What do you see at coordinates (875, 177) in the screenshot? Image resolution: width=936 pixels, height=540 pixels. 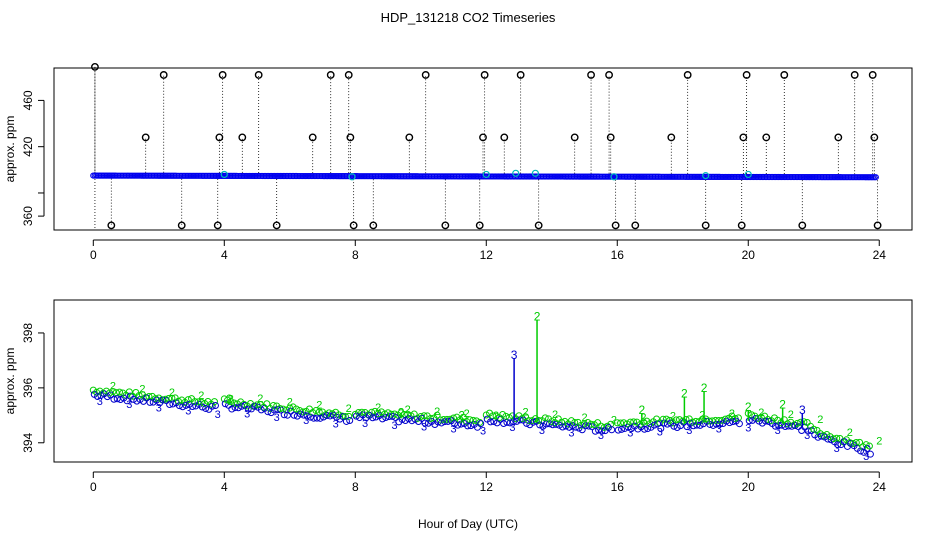 I see `baseline-point` at bounding box center [875, 177].